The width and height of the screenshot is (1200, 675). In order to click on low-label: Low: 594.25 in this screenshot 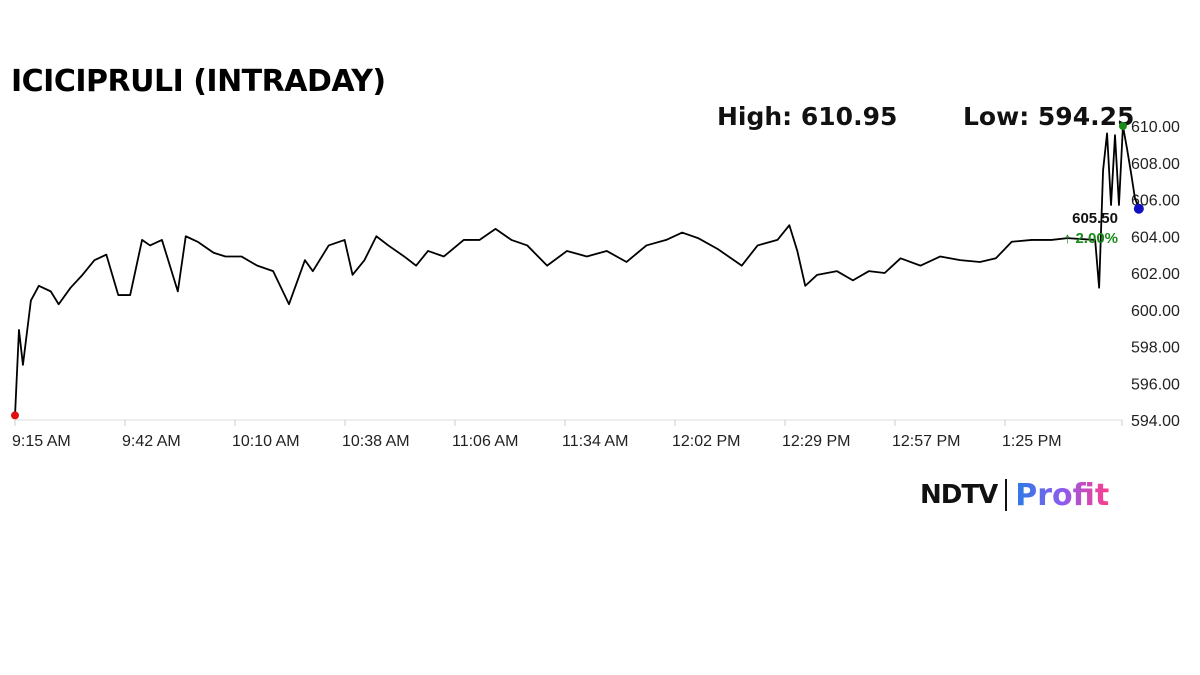, I will do `click(1049, 116)`.